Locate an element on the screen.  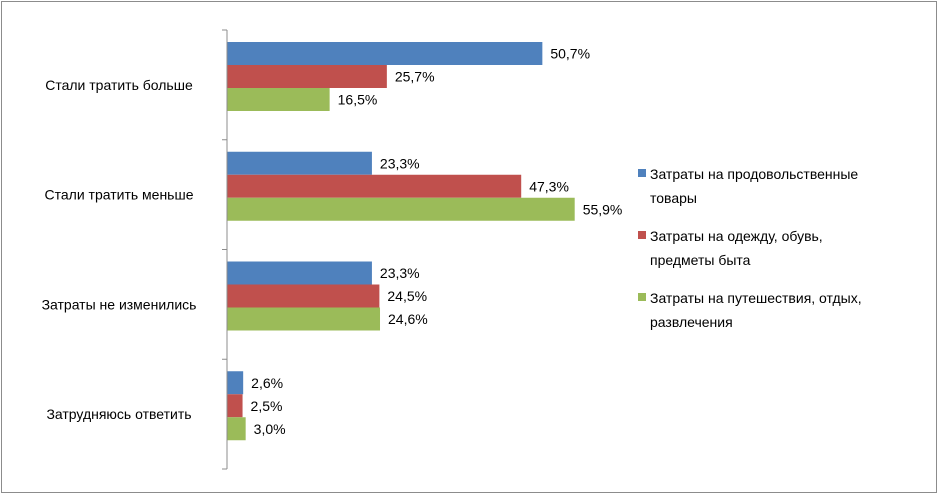
data-label: 2,6% is located at coordinates (267, 383).